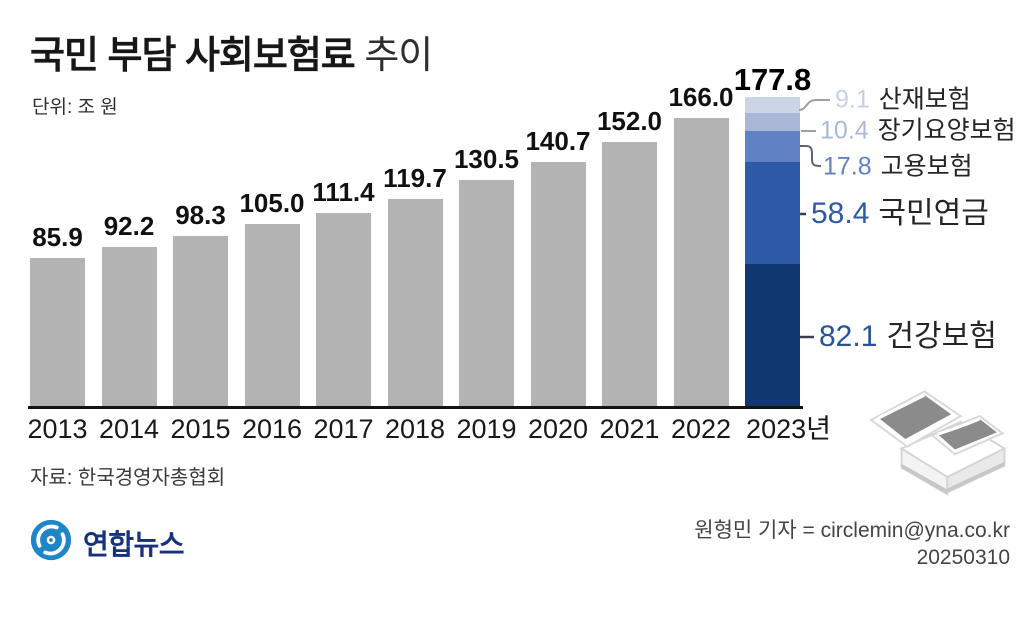 The width and height of the screenshot is (1024, 643). Describe the element at coordinates (844, 130) in the screenshot. I see `legend-value-장기요양보험: 10.4` at that location.